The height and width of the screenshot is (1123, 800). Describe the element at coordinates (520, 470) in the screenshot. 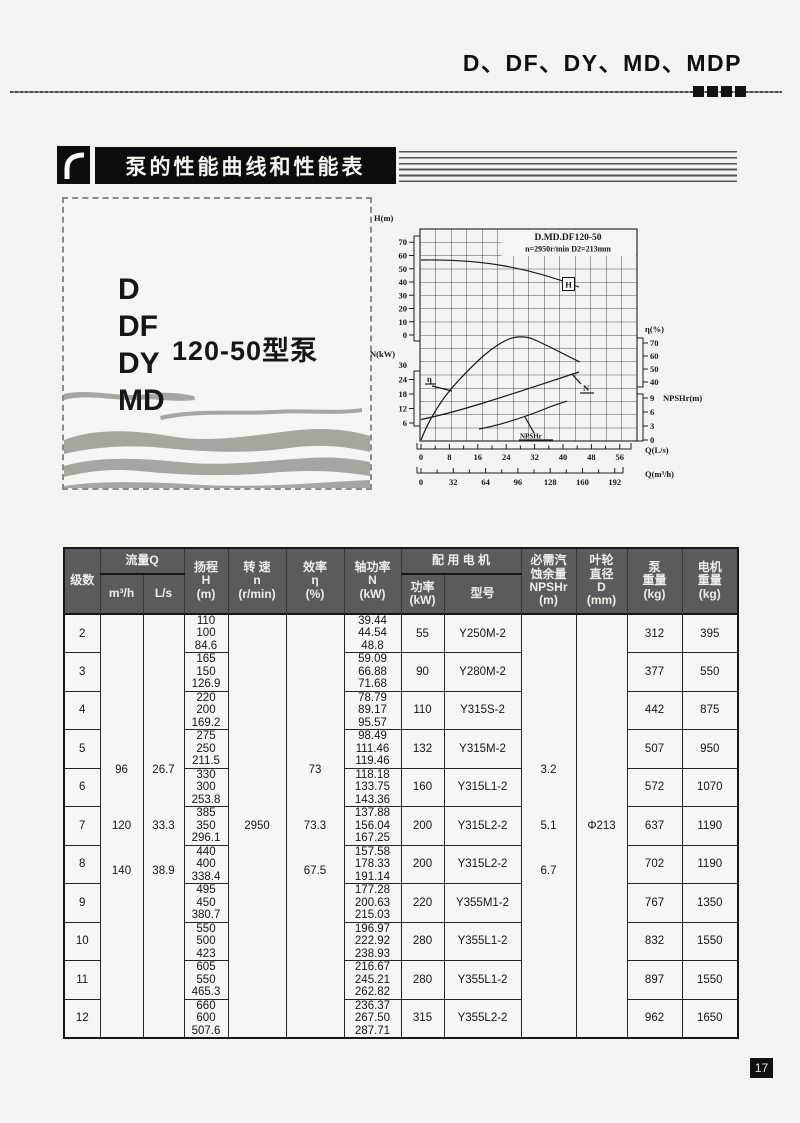

I see `q-m3h-axis` at that location.